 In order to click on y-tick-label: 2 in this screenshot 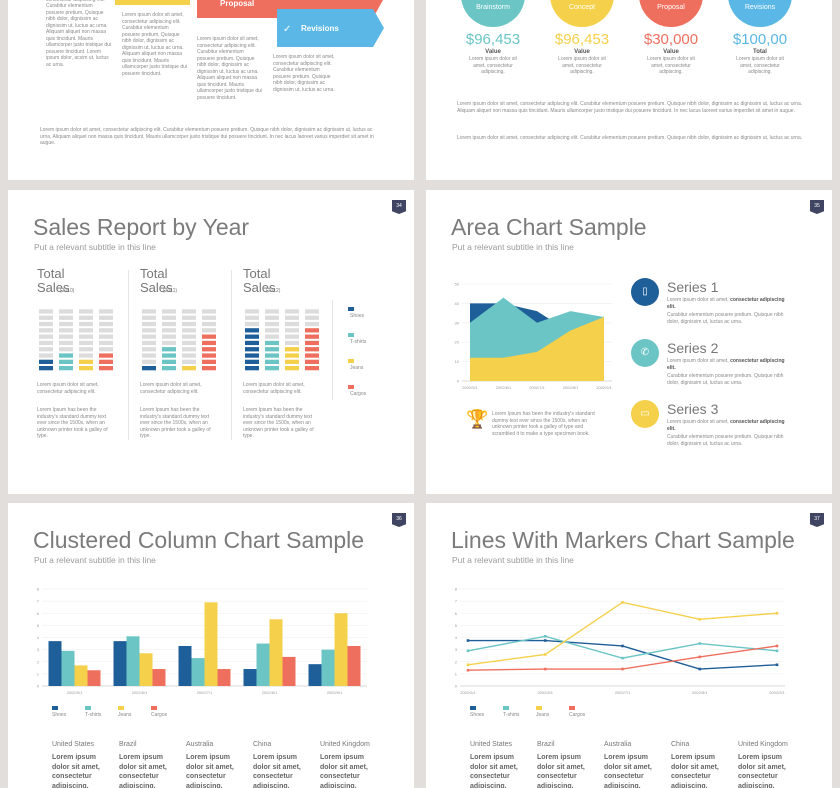, I will do `click(38, 661)`.